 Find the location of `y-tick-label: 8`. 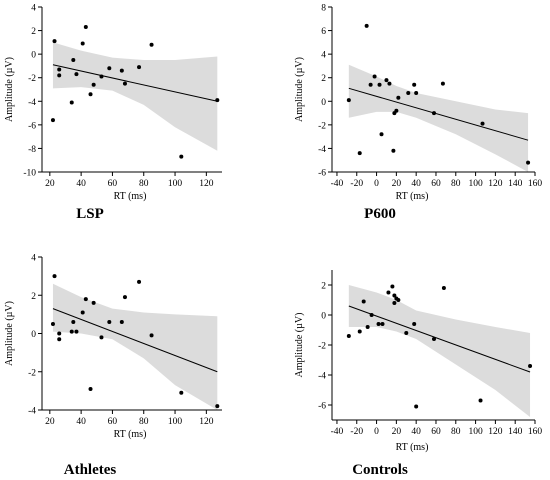

y-tick-label: 8 is located at coordinates (323, 9).